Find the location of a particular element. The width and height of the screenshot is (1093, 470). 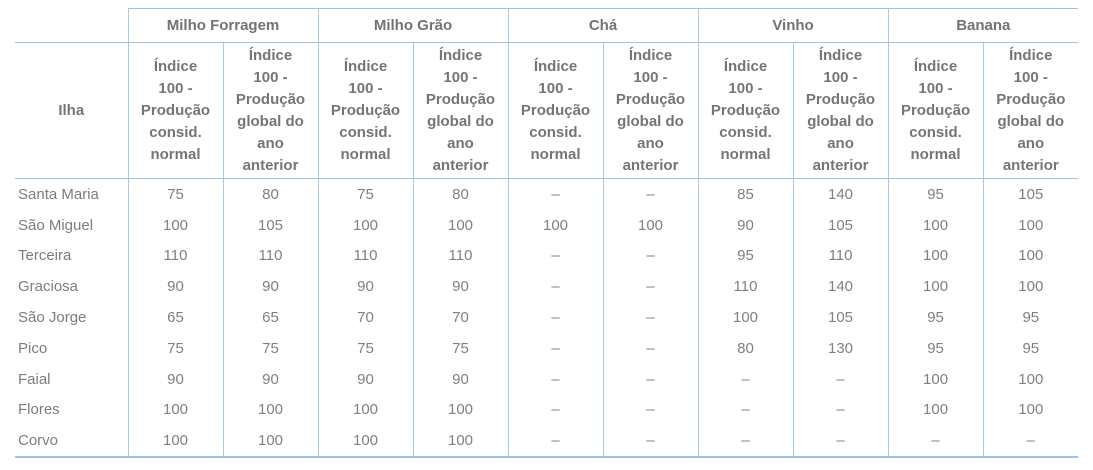

row-label-cell: Santa Maria is located at coordinates (58, 194).